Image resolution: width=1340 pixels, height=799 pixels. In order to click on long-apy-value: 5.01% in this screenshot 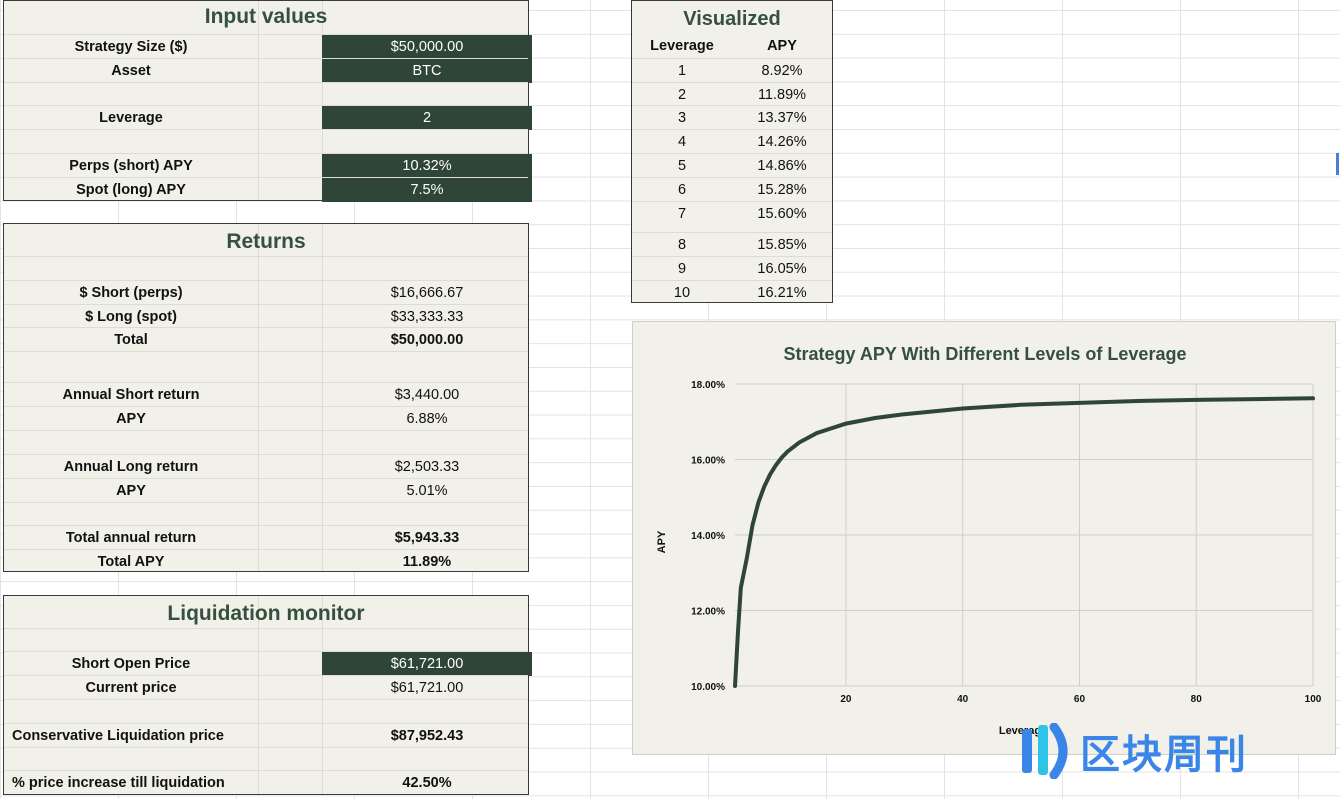, I will do `click(427, 491)`.